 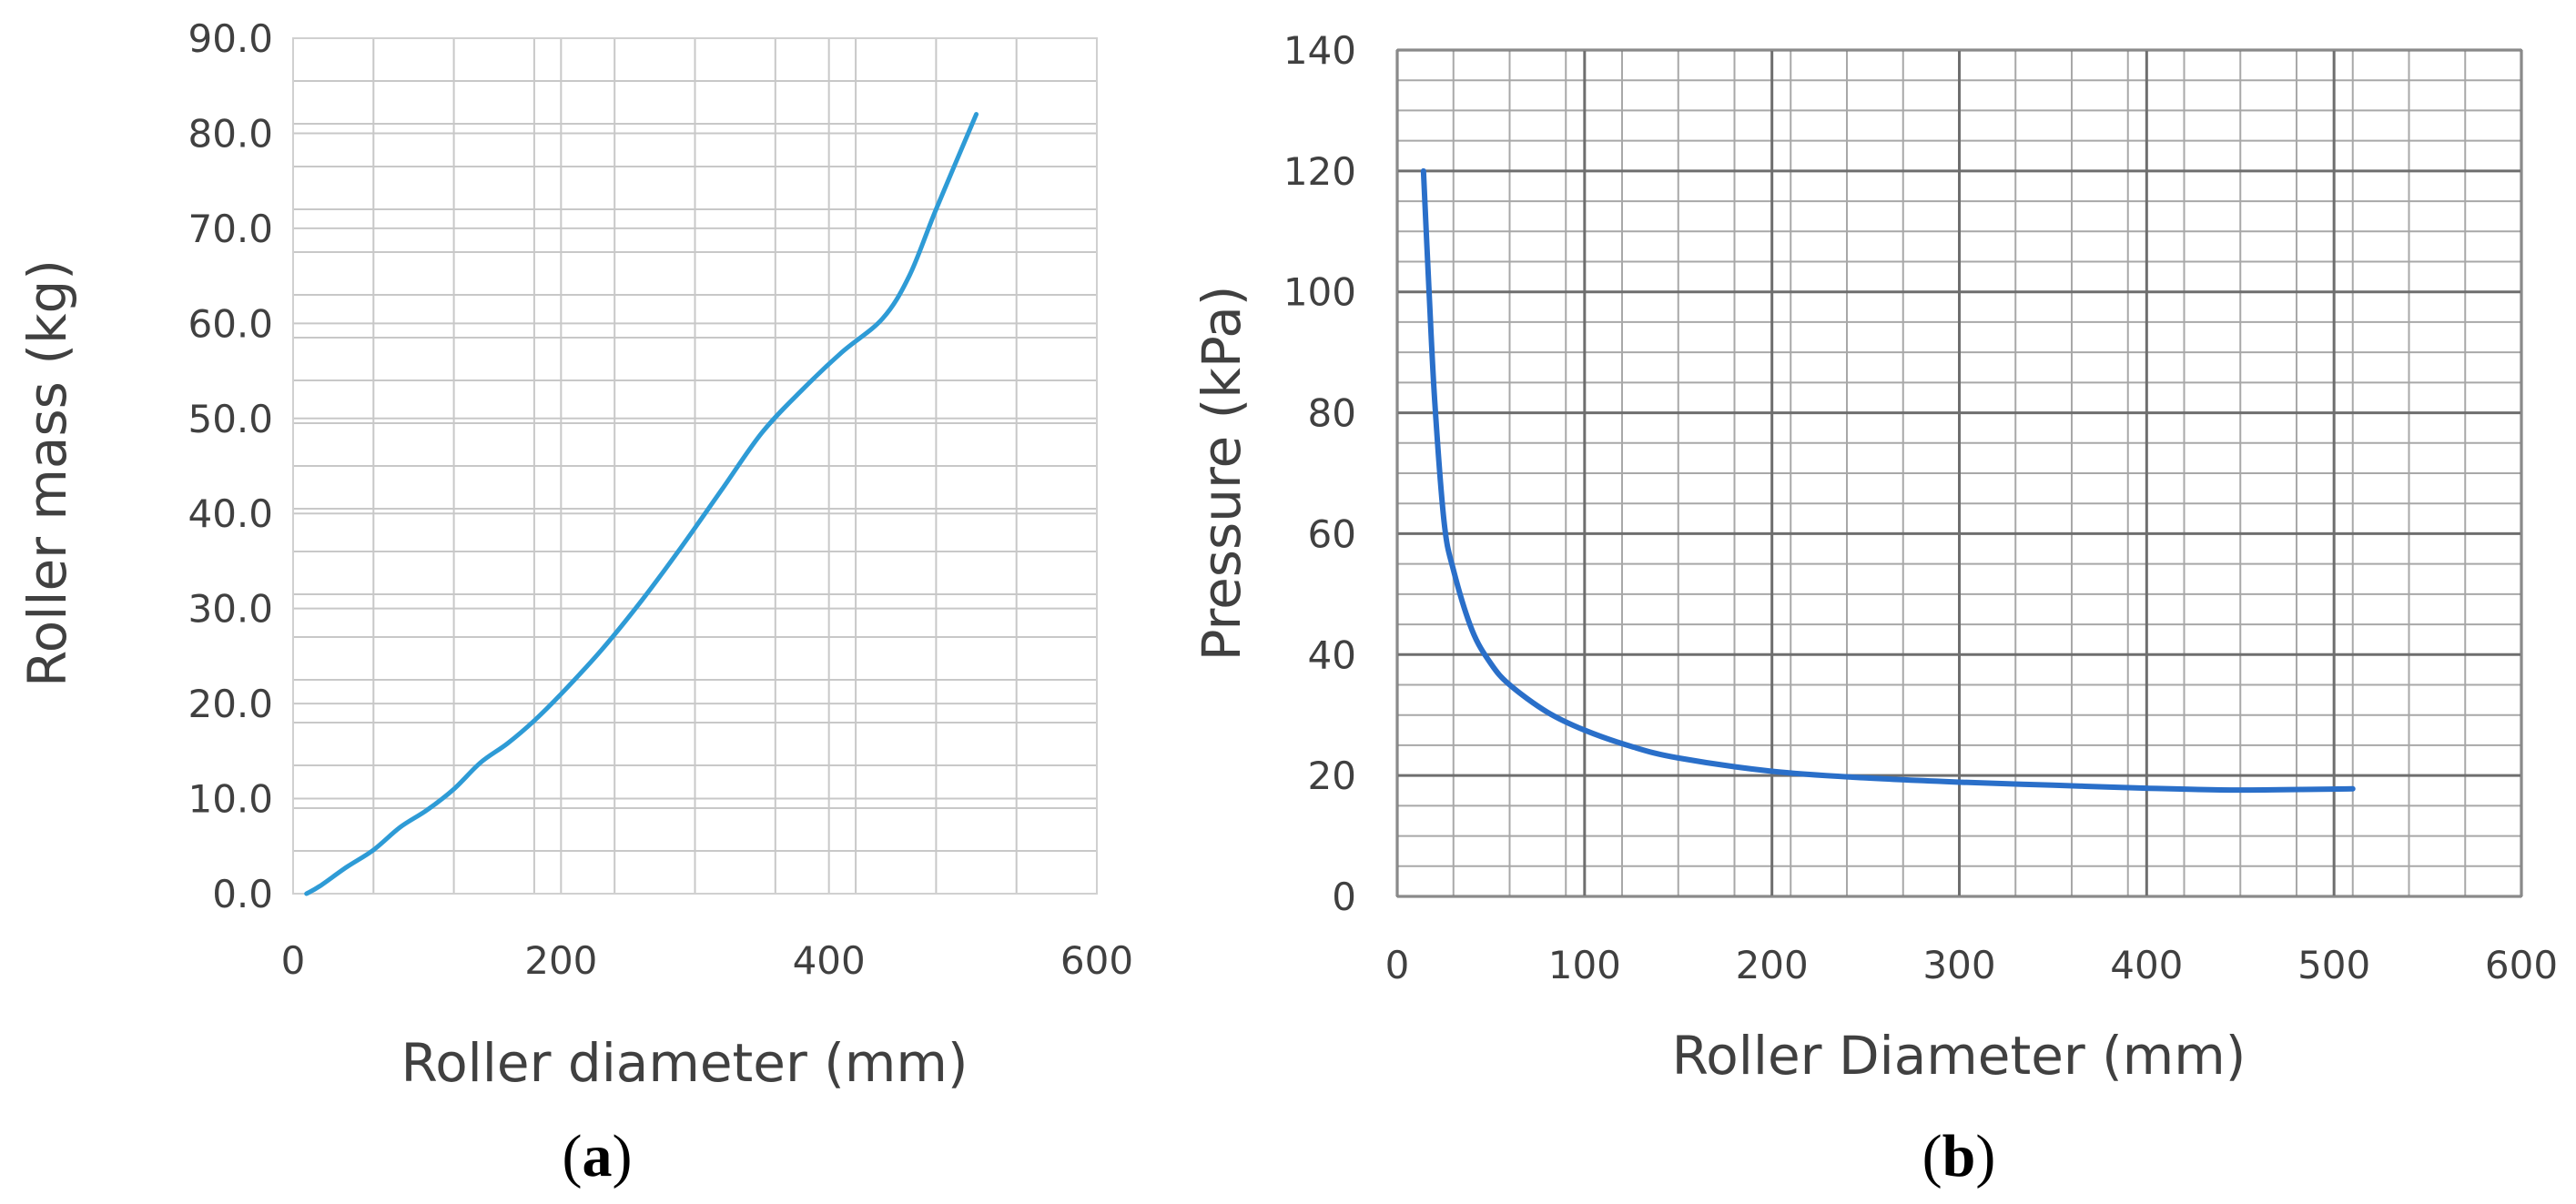 What do you see at coordinates (1959, 1156) in the screenshot?
I see `chart-b-caption: (b)` at bounding box center [1959, 1156].